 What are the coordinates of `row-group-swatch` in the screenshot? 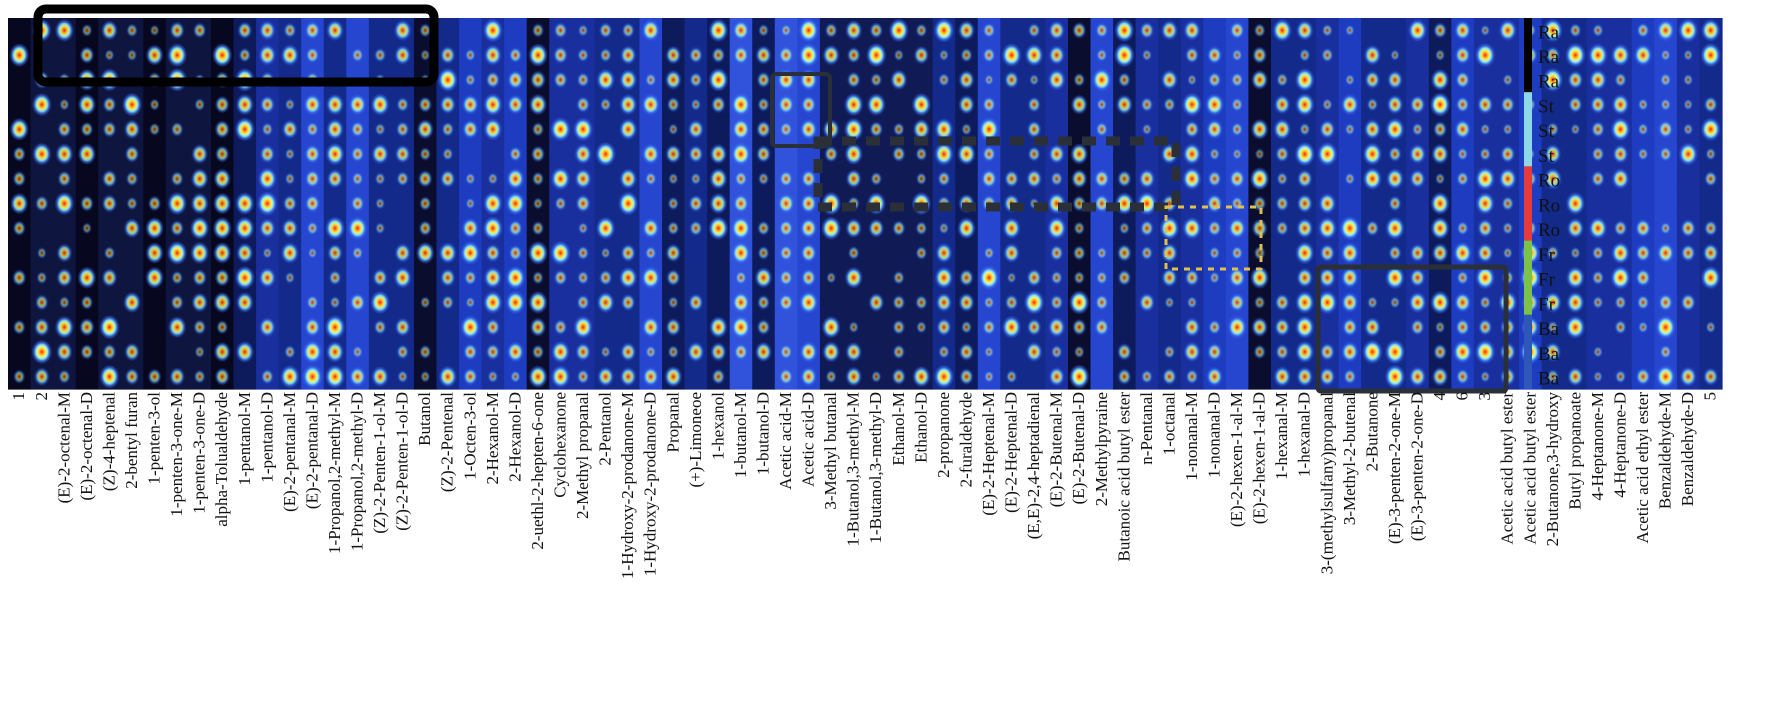 It's located at (1528, 351).